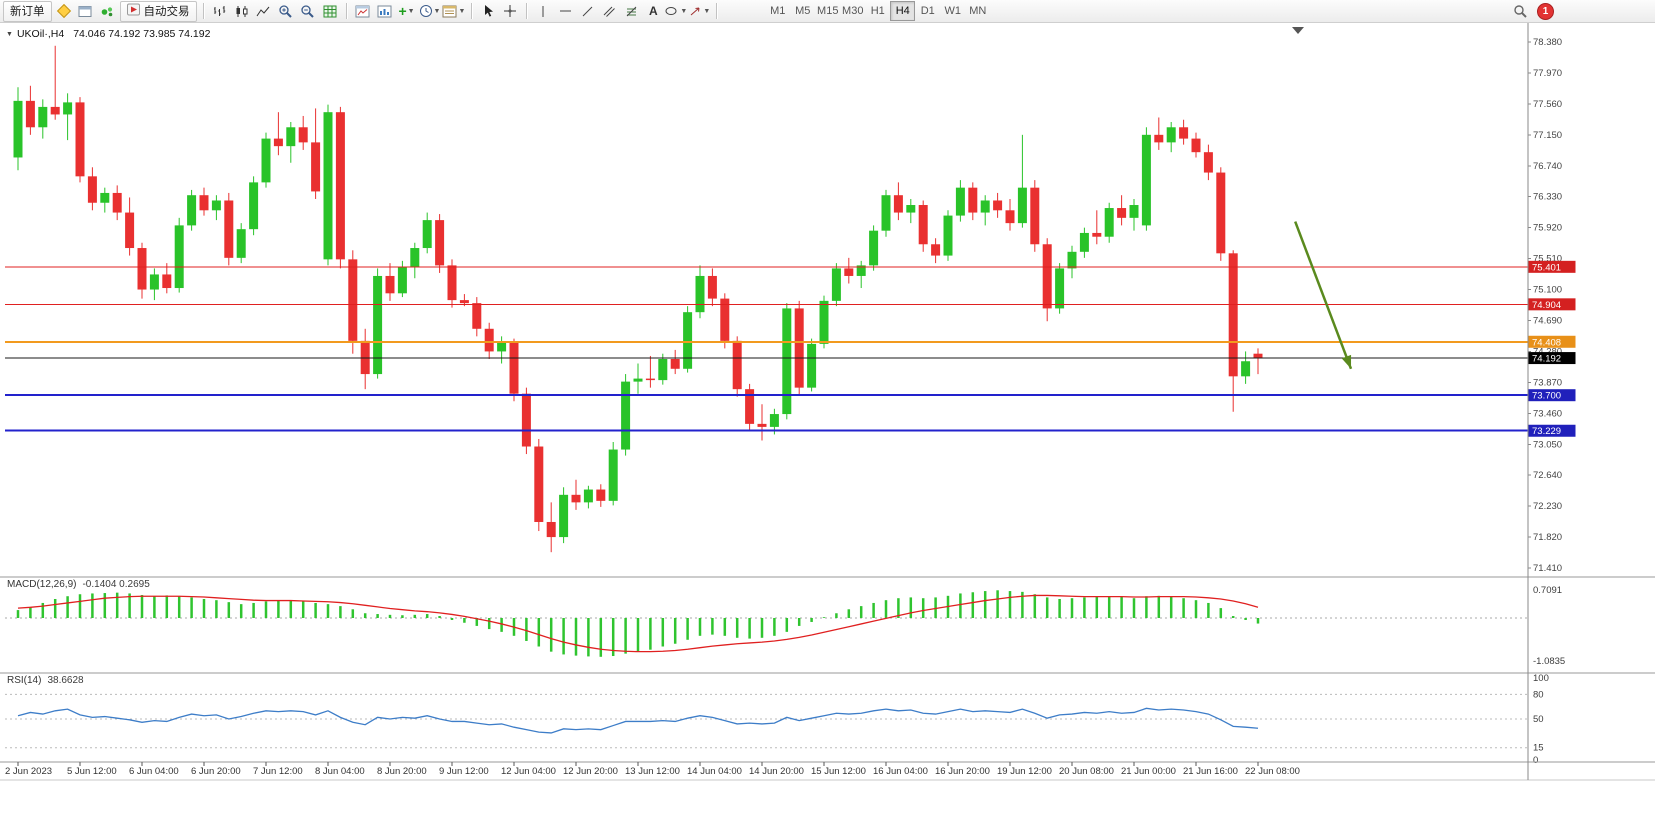 The height and width of the screenshot is (829, 1655). What do you see at coordinates (286, 11) in the screenshot?
I see `zoom-in-icon` at bounding box center [286, 11].